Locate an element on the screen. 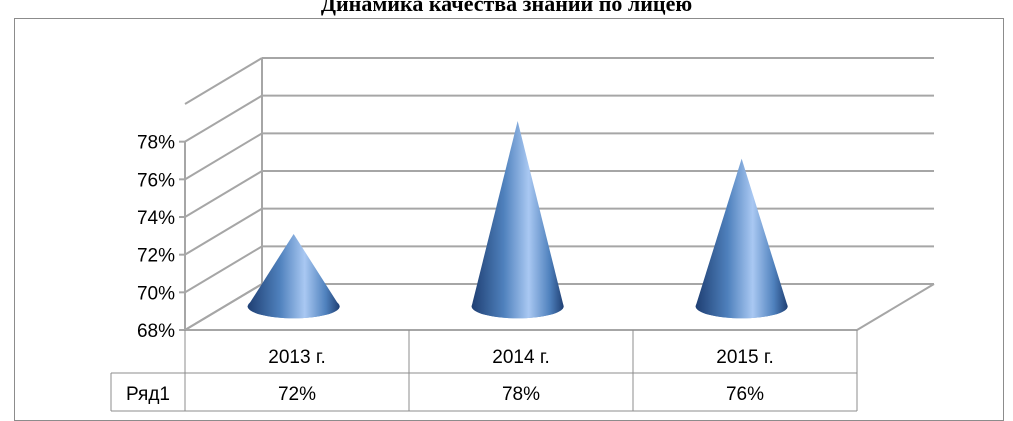 The image size is (1013, 421). y-tick-label-5: 78% is located at coordinates (156, 143).